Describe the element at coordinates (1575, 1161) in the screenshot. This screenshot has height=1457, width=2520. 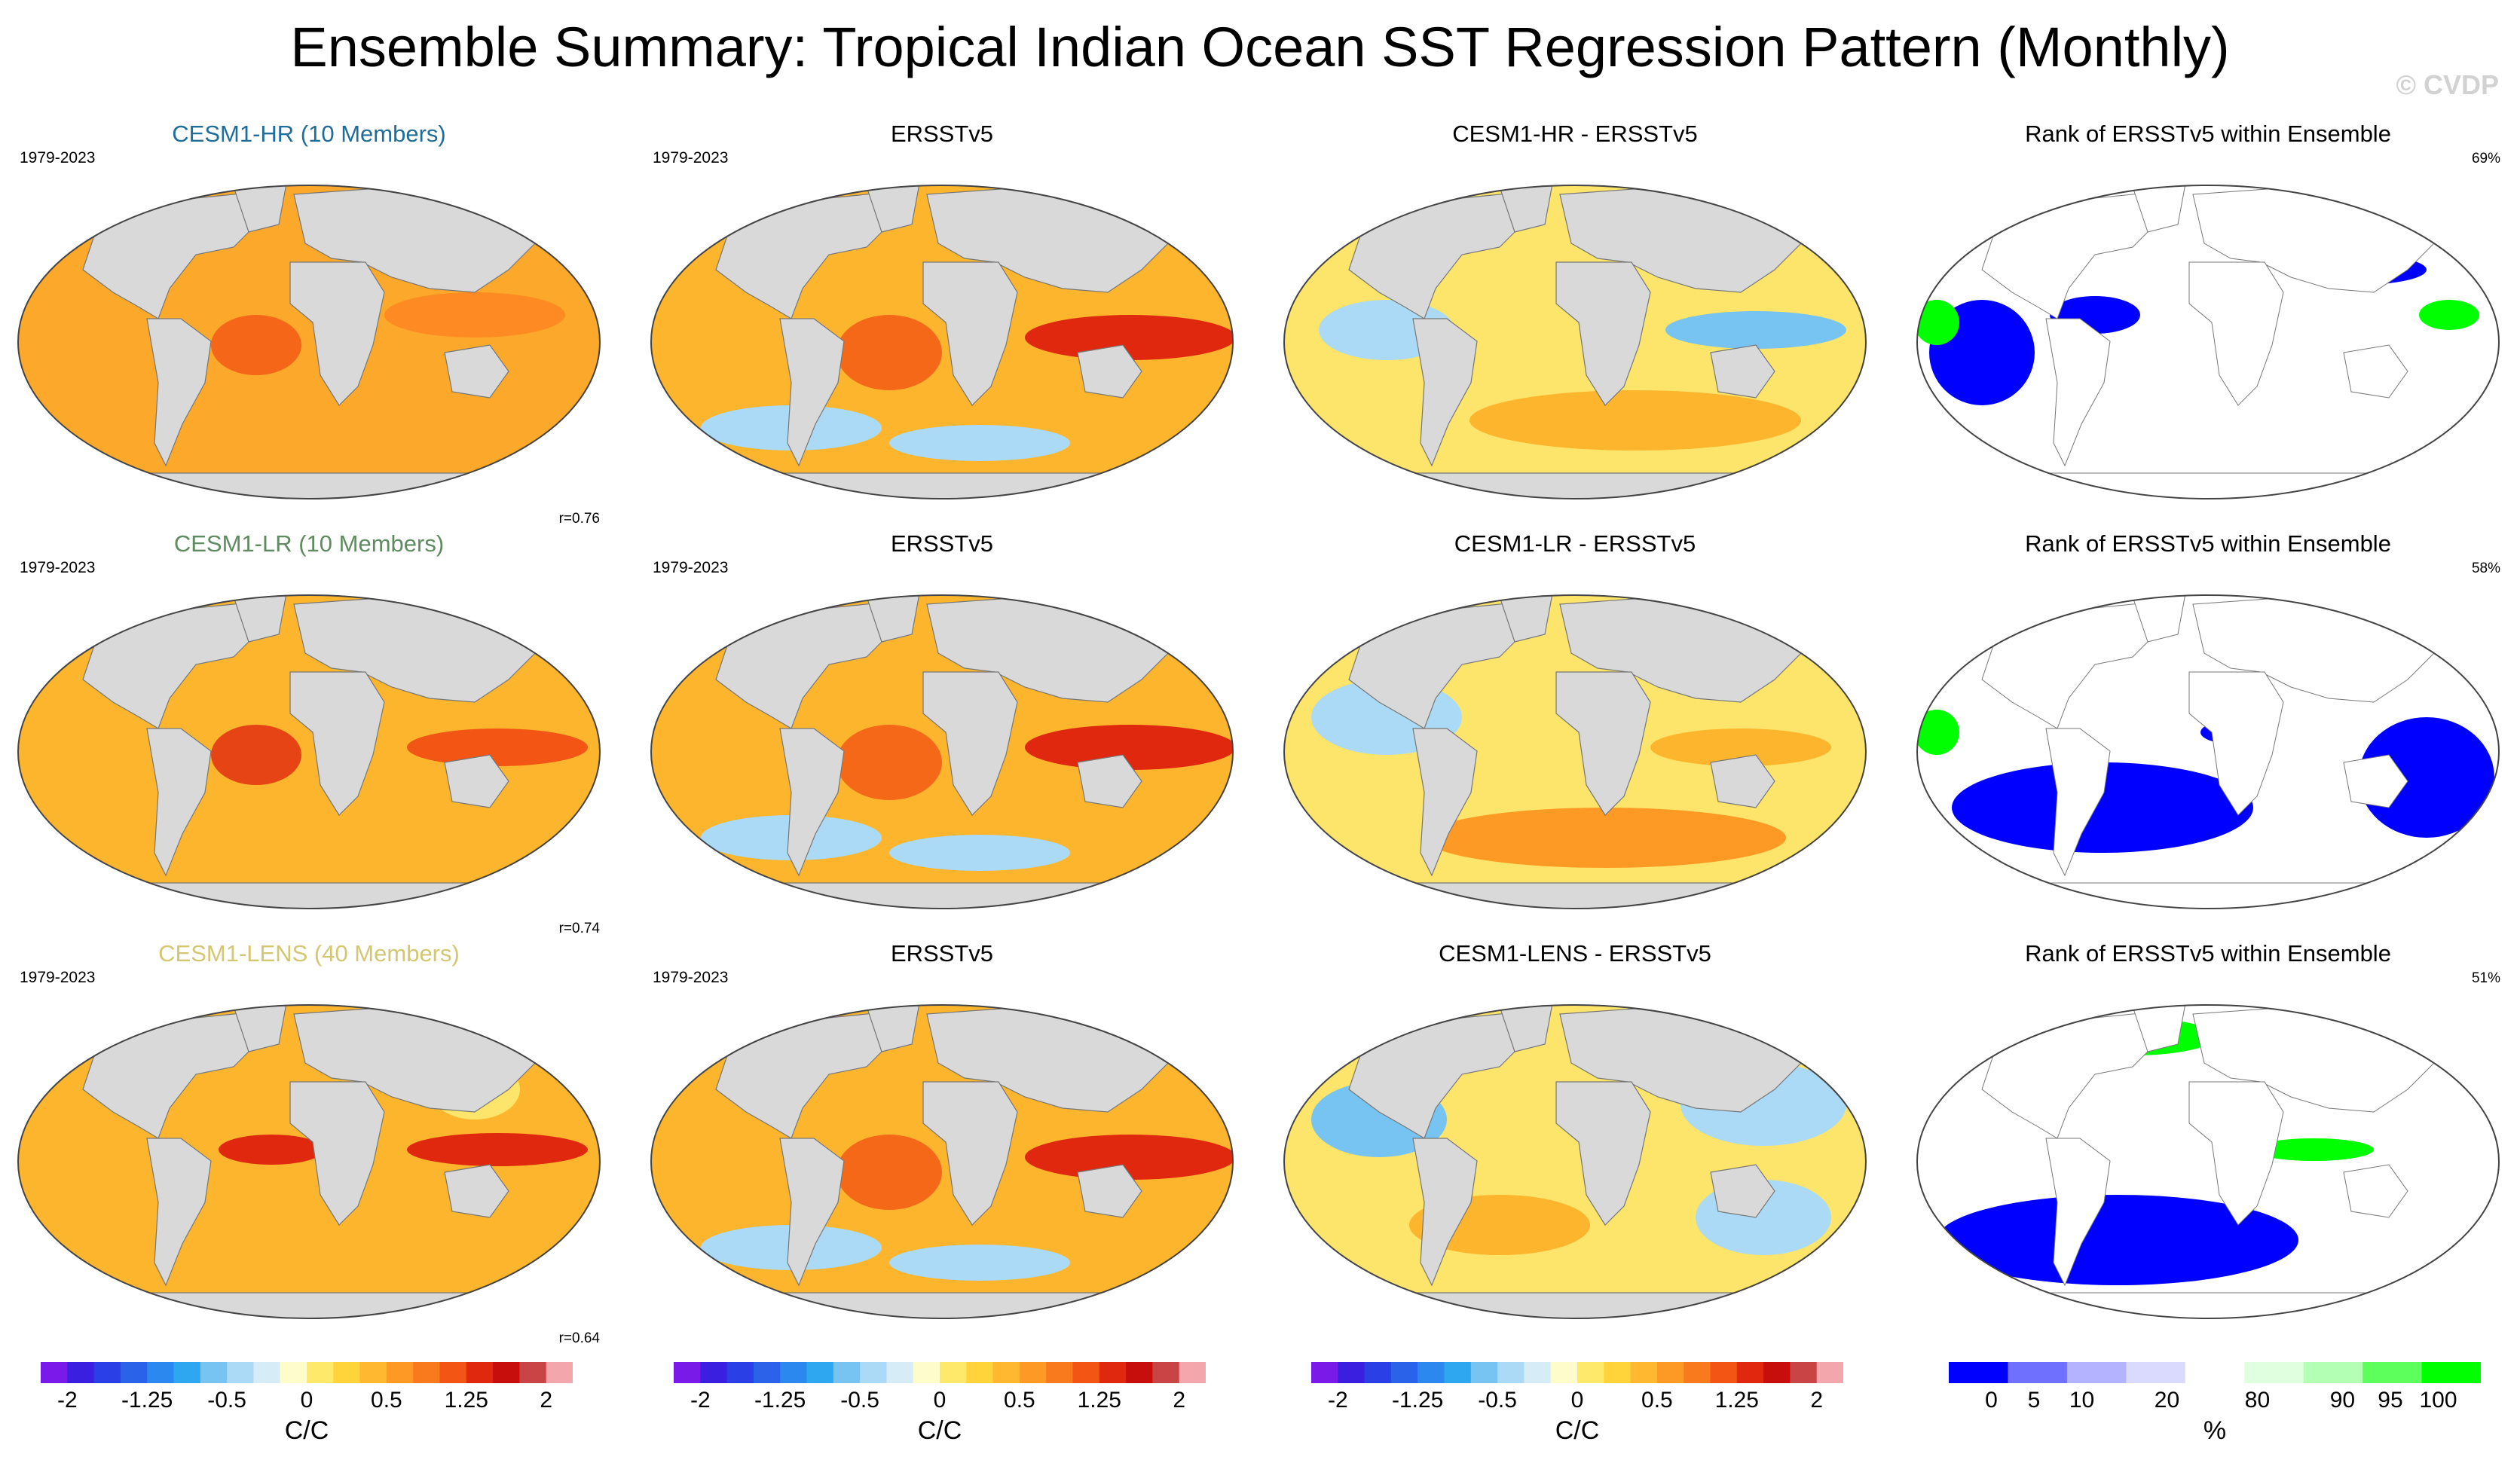
I see `map-diff-lens` at that location.